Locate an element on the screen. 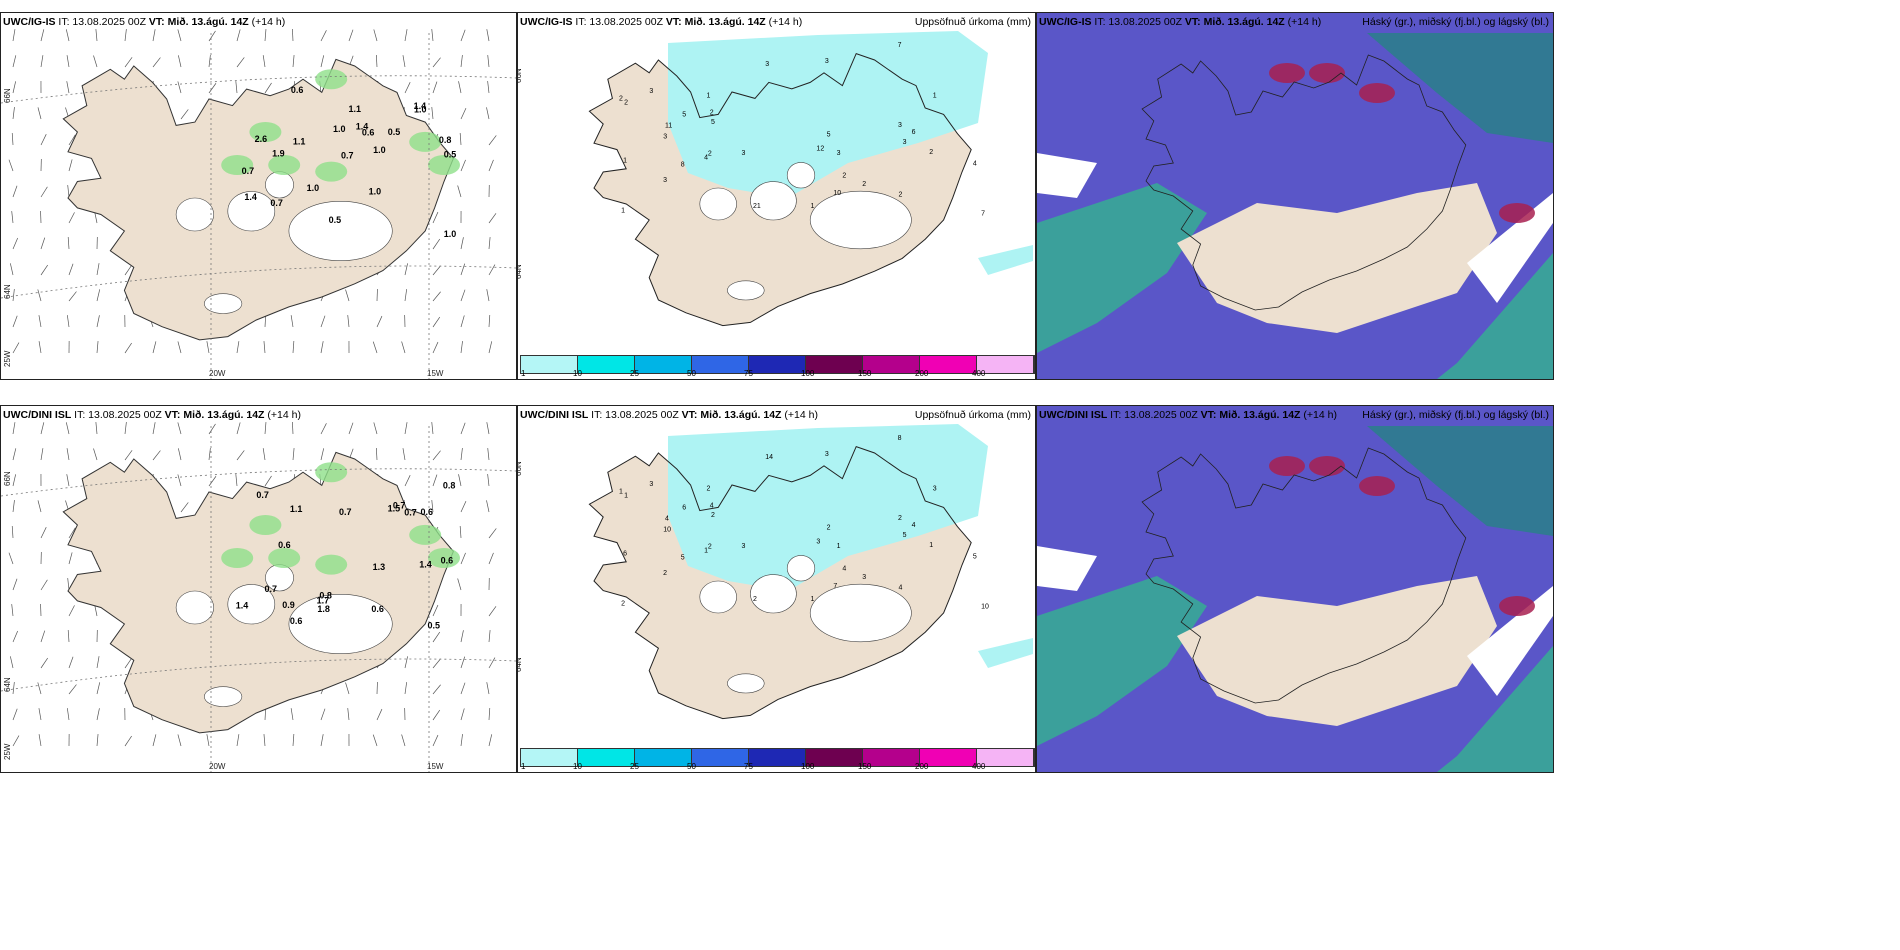  precip-value: 10 is located at coordinates (667, 530).